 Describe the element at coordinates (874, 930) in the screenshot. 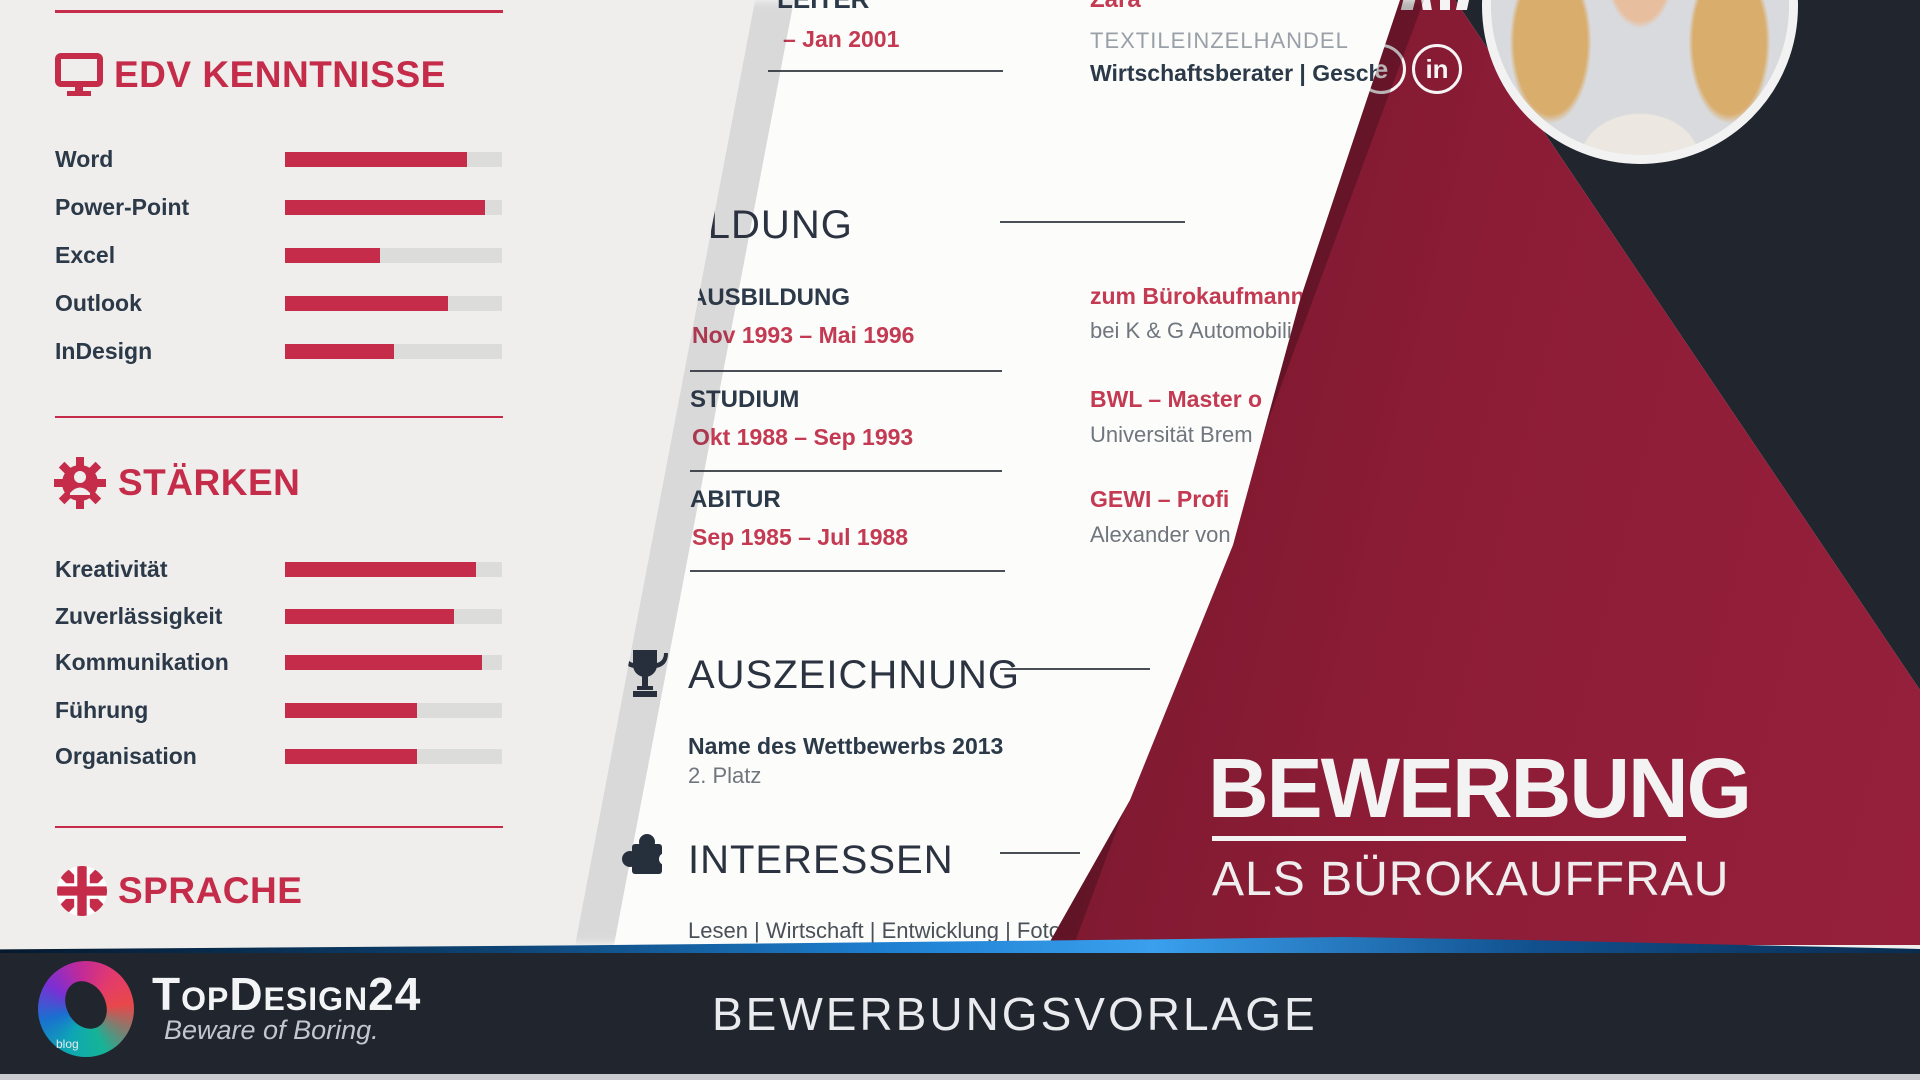

I see `interests-list: Lesen | Wirtschaft | Entwicklung | Foto` at that location.